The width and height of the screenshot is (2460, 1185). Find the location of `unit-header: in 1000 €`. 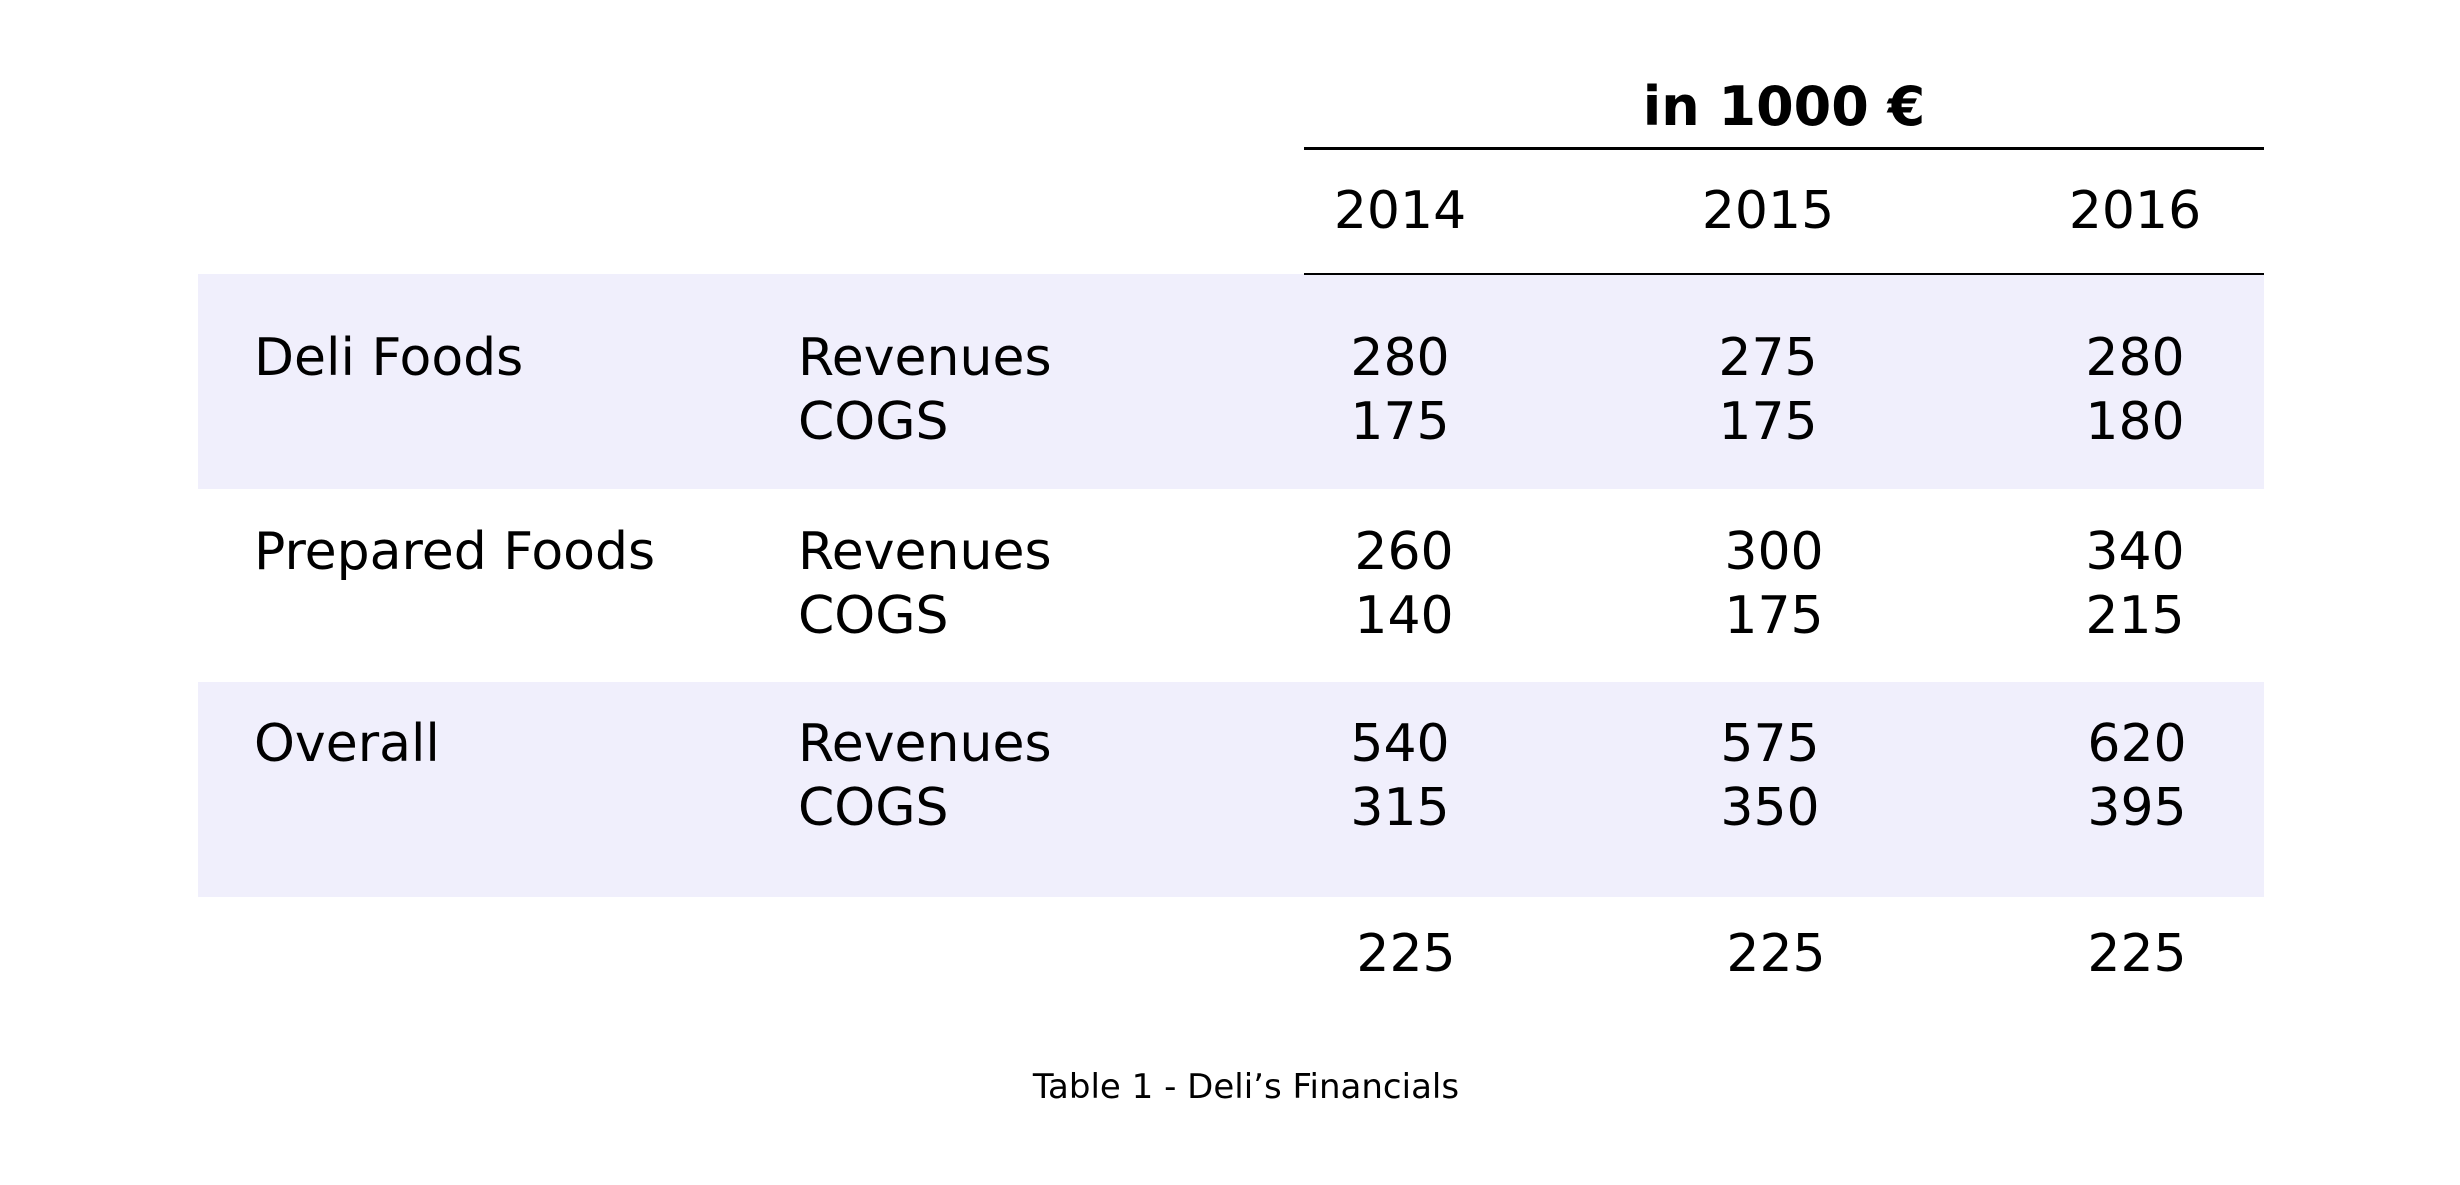

unit-header: in 1000 € is located at coordinates (1784, 106).